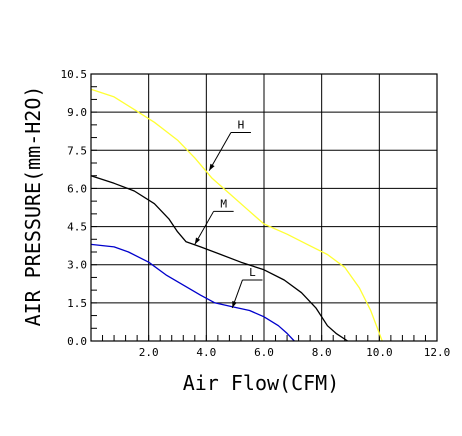  I want to click on series-tag-h: H, so click(241, 124).